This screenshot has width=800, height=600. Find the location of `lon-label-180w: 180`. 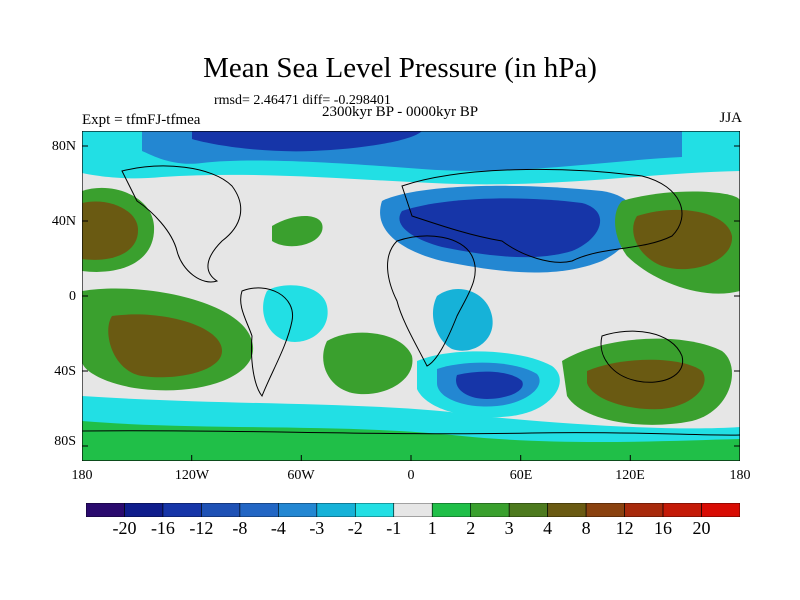

lon-label-180w: 180 is located at coordinates (82, 475).